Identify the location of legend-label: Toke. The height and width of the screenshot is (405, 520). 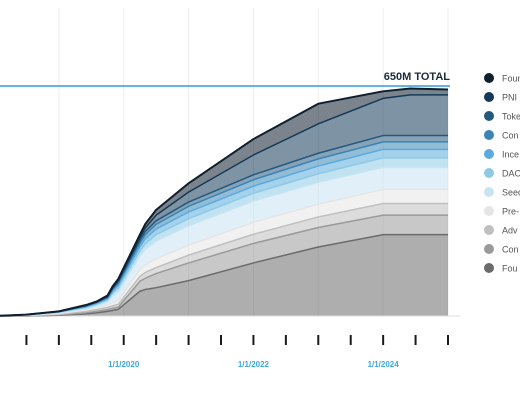
(511, 117).